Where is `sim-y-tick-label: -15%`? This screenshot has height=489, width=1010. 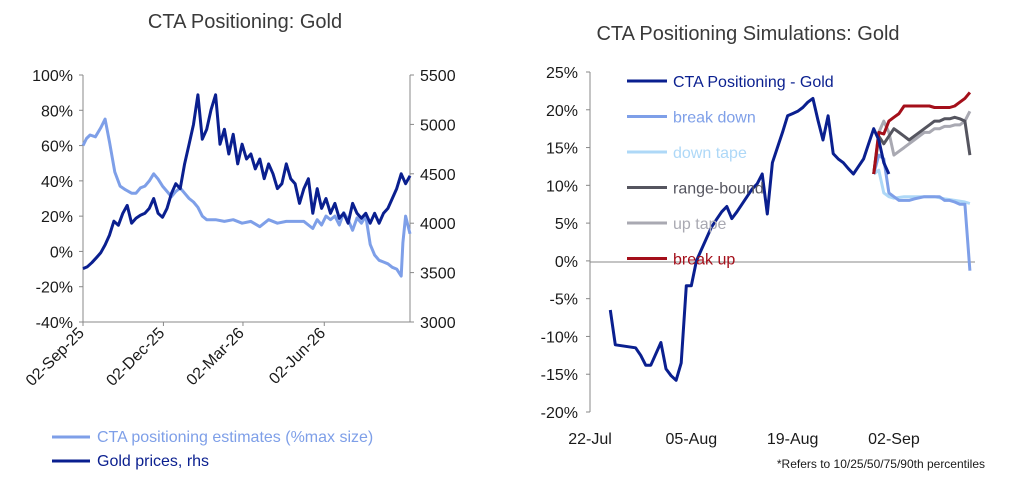
sim-y-tick-label: -15% is located at coordinates (559, 375).